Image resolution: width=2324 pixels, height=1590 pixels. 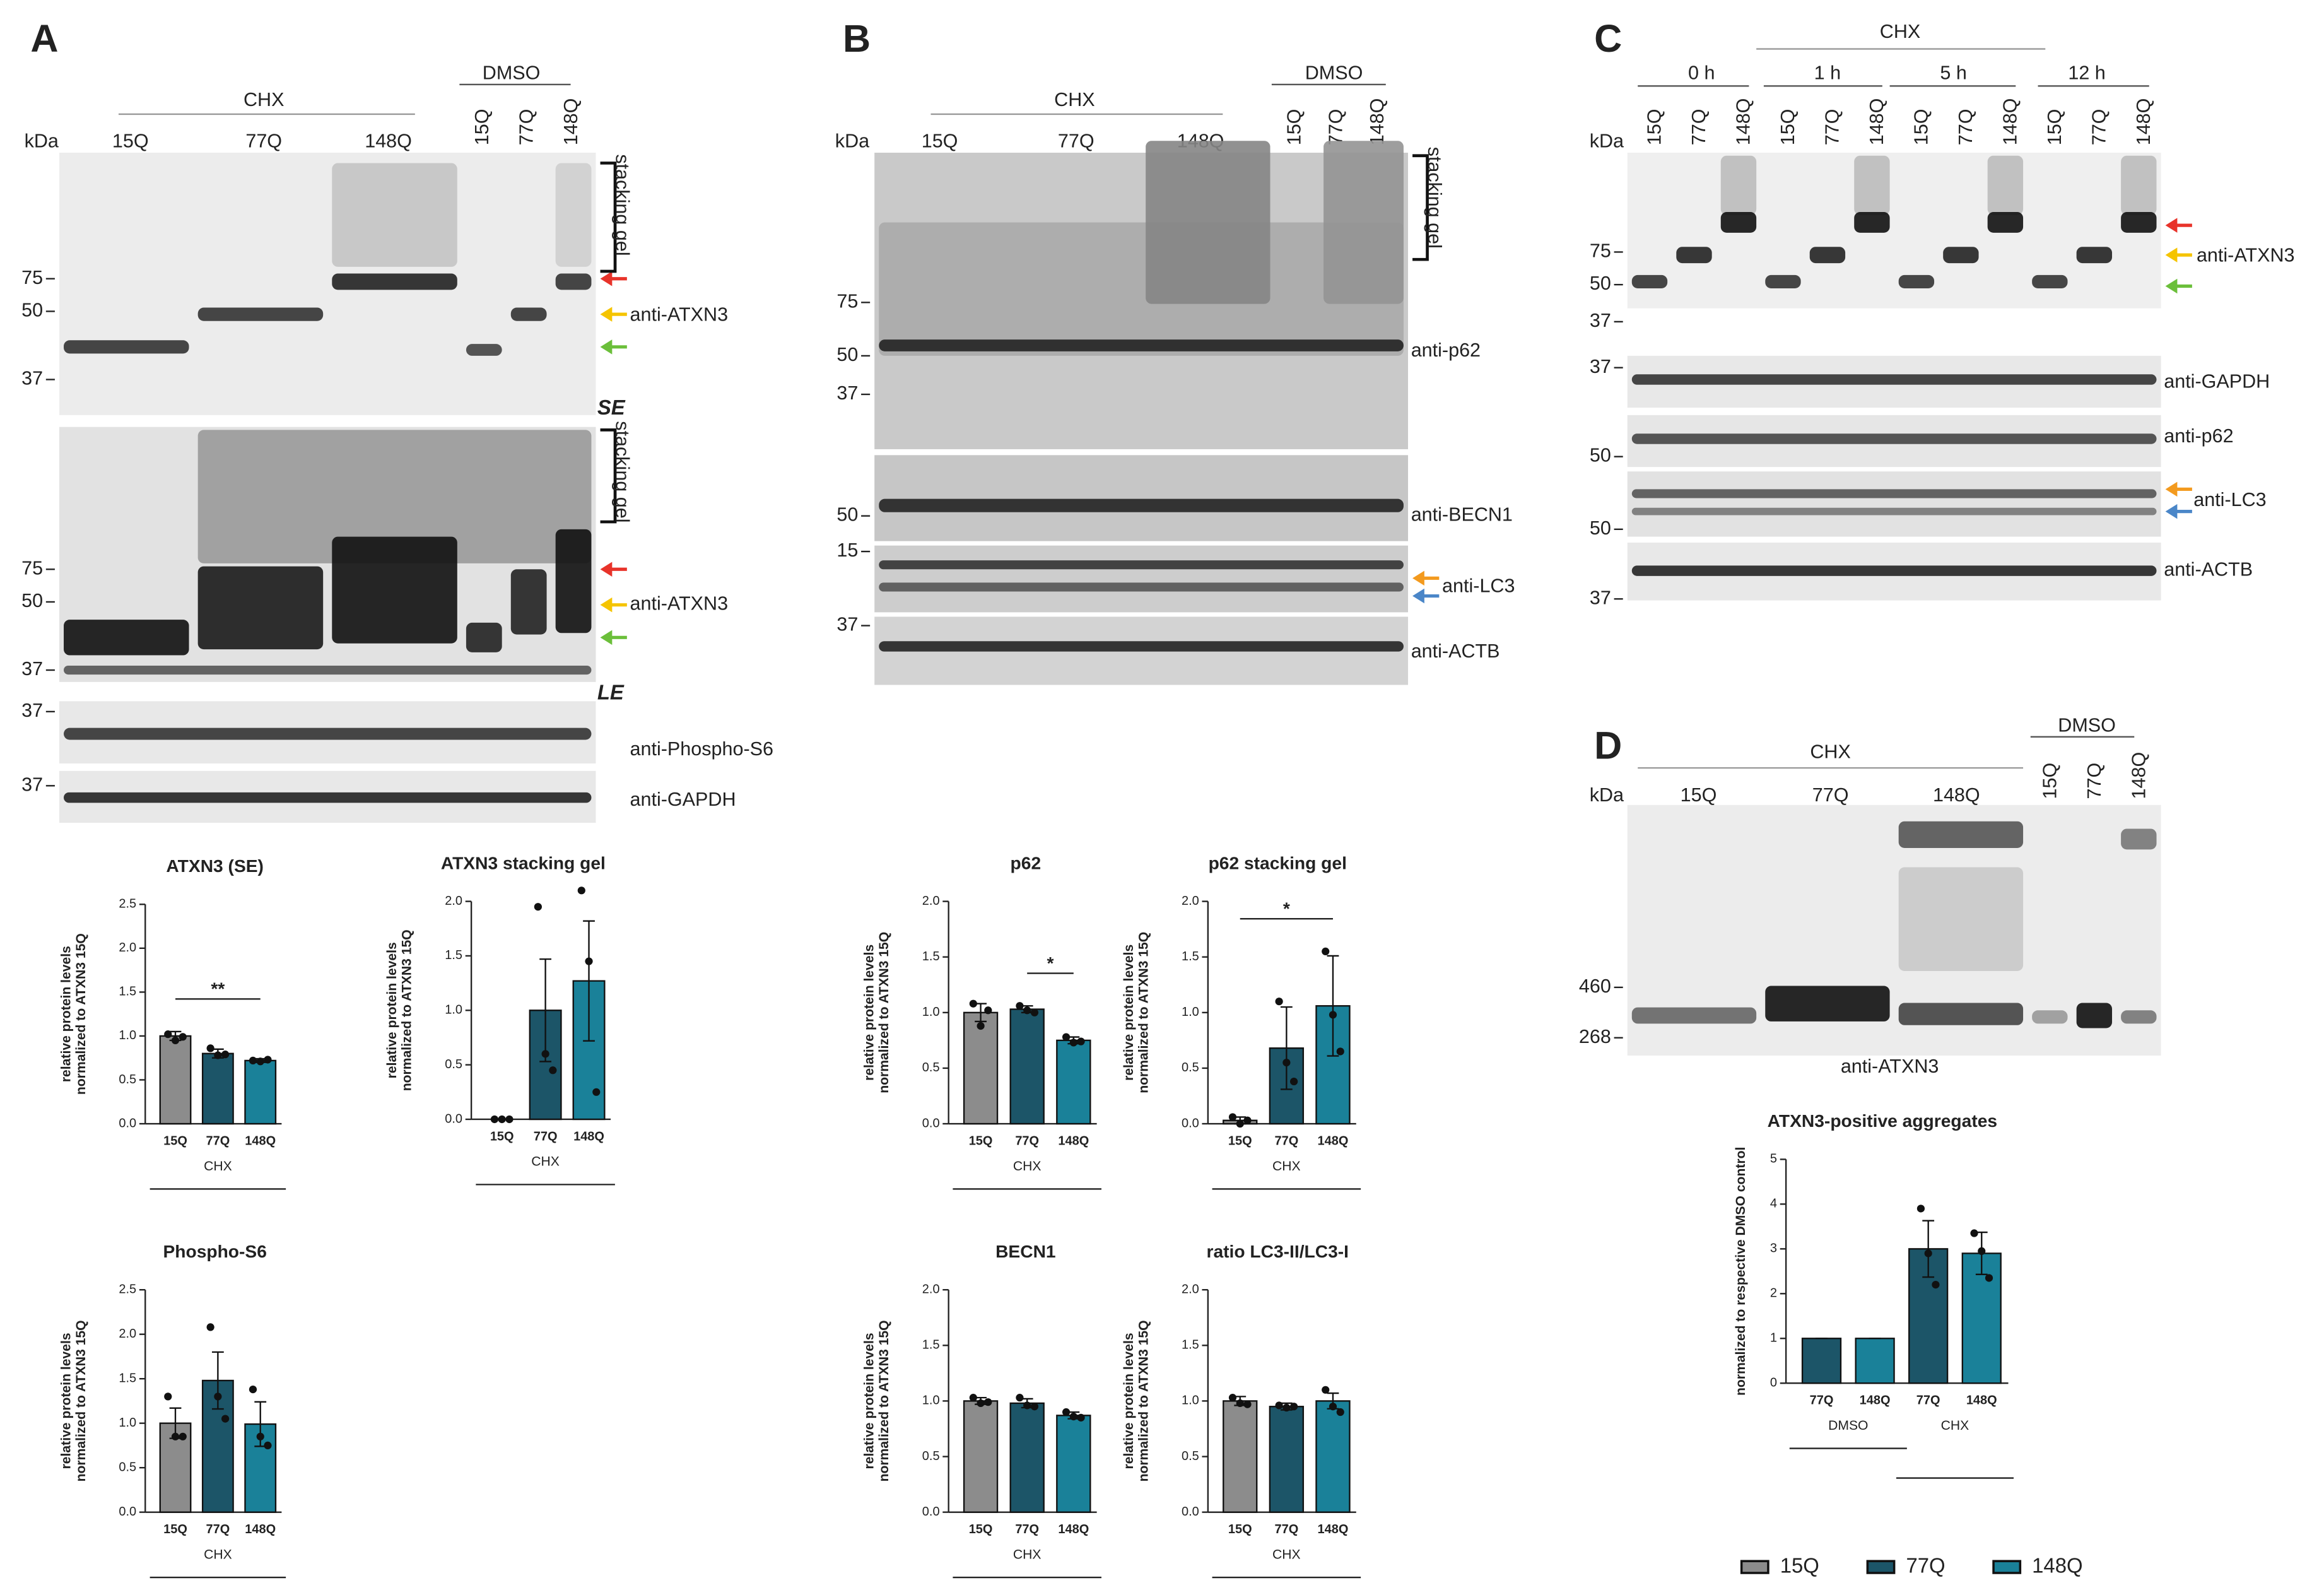 I want to click on chart-title: ATXN3 (SE), so click(x=215, y=866).